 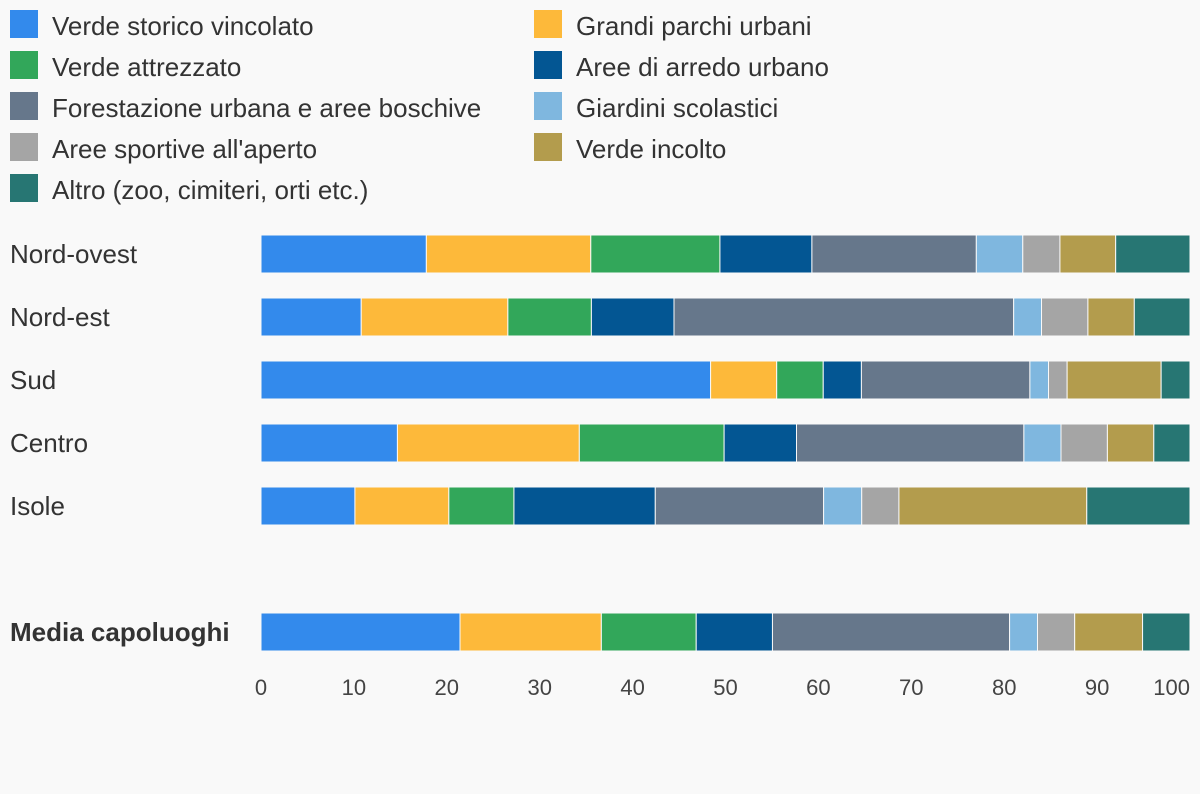 I want to click on x-tick-label: 40, so click(x=632, y=687).